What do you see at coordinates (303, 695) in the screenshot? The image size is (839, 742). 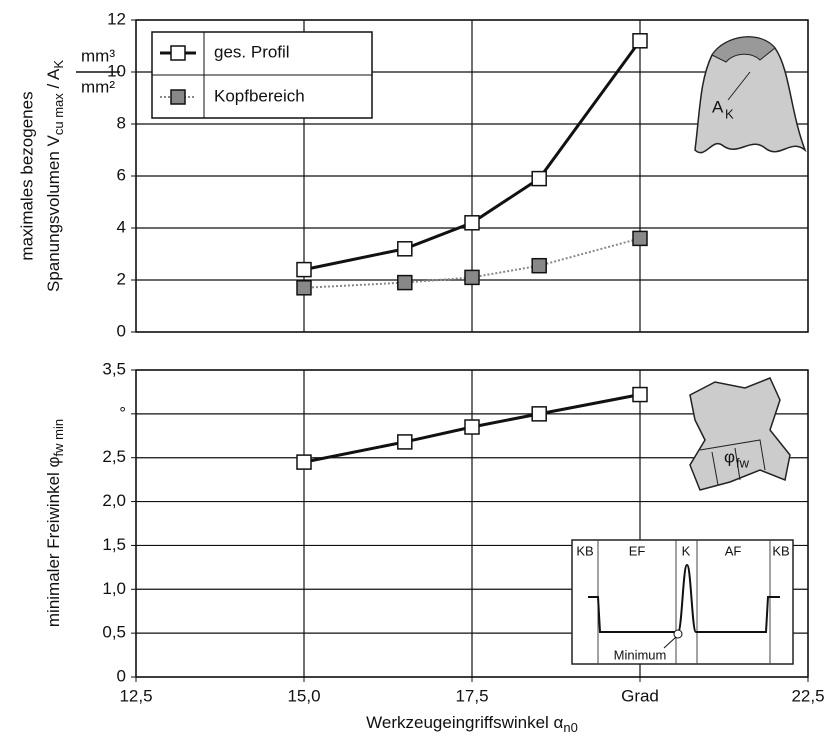 I see `x-tick-label: 15,0` at bounding box center [303, 695].